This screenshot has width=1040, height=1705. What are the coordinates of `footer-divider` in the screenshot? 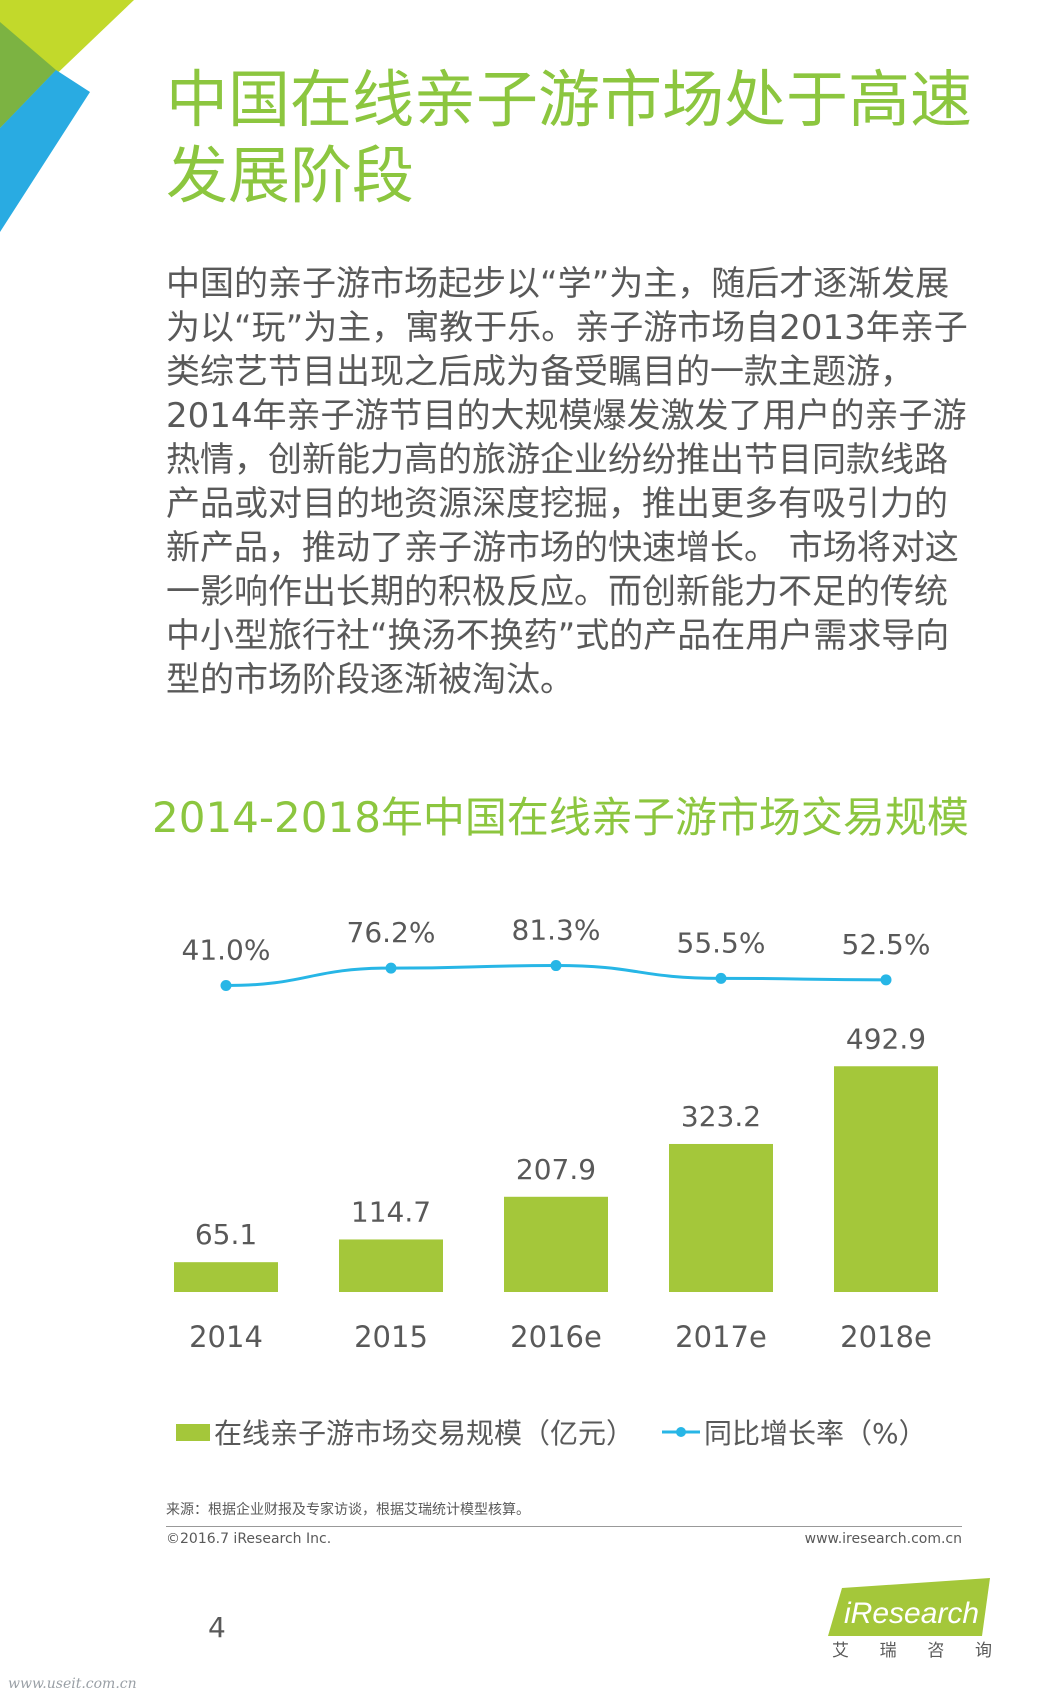 It's located at (564, 1526).